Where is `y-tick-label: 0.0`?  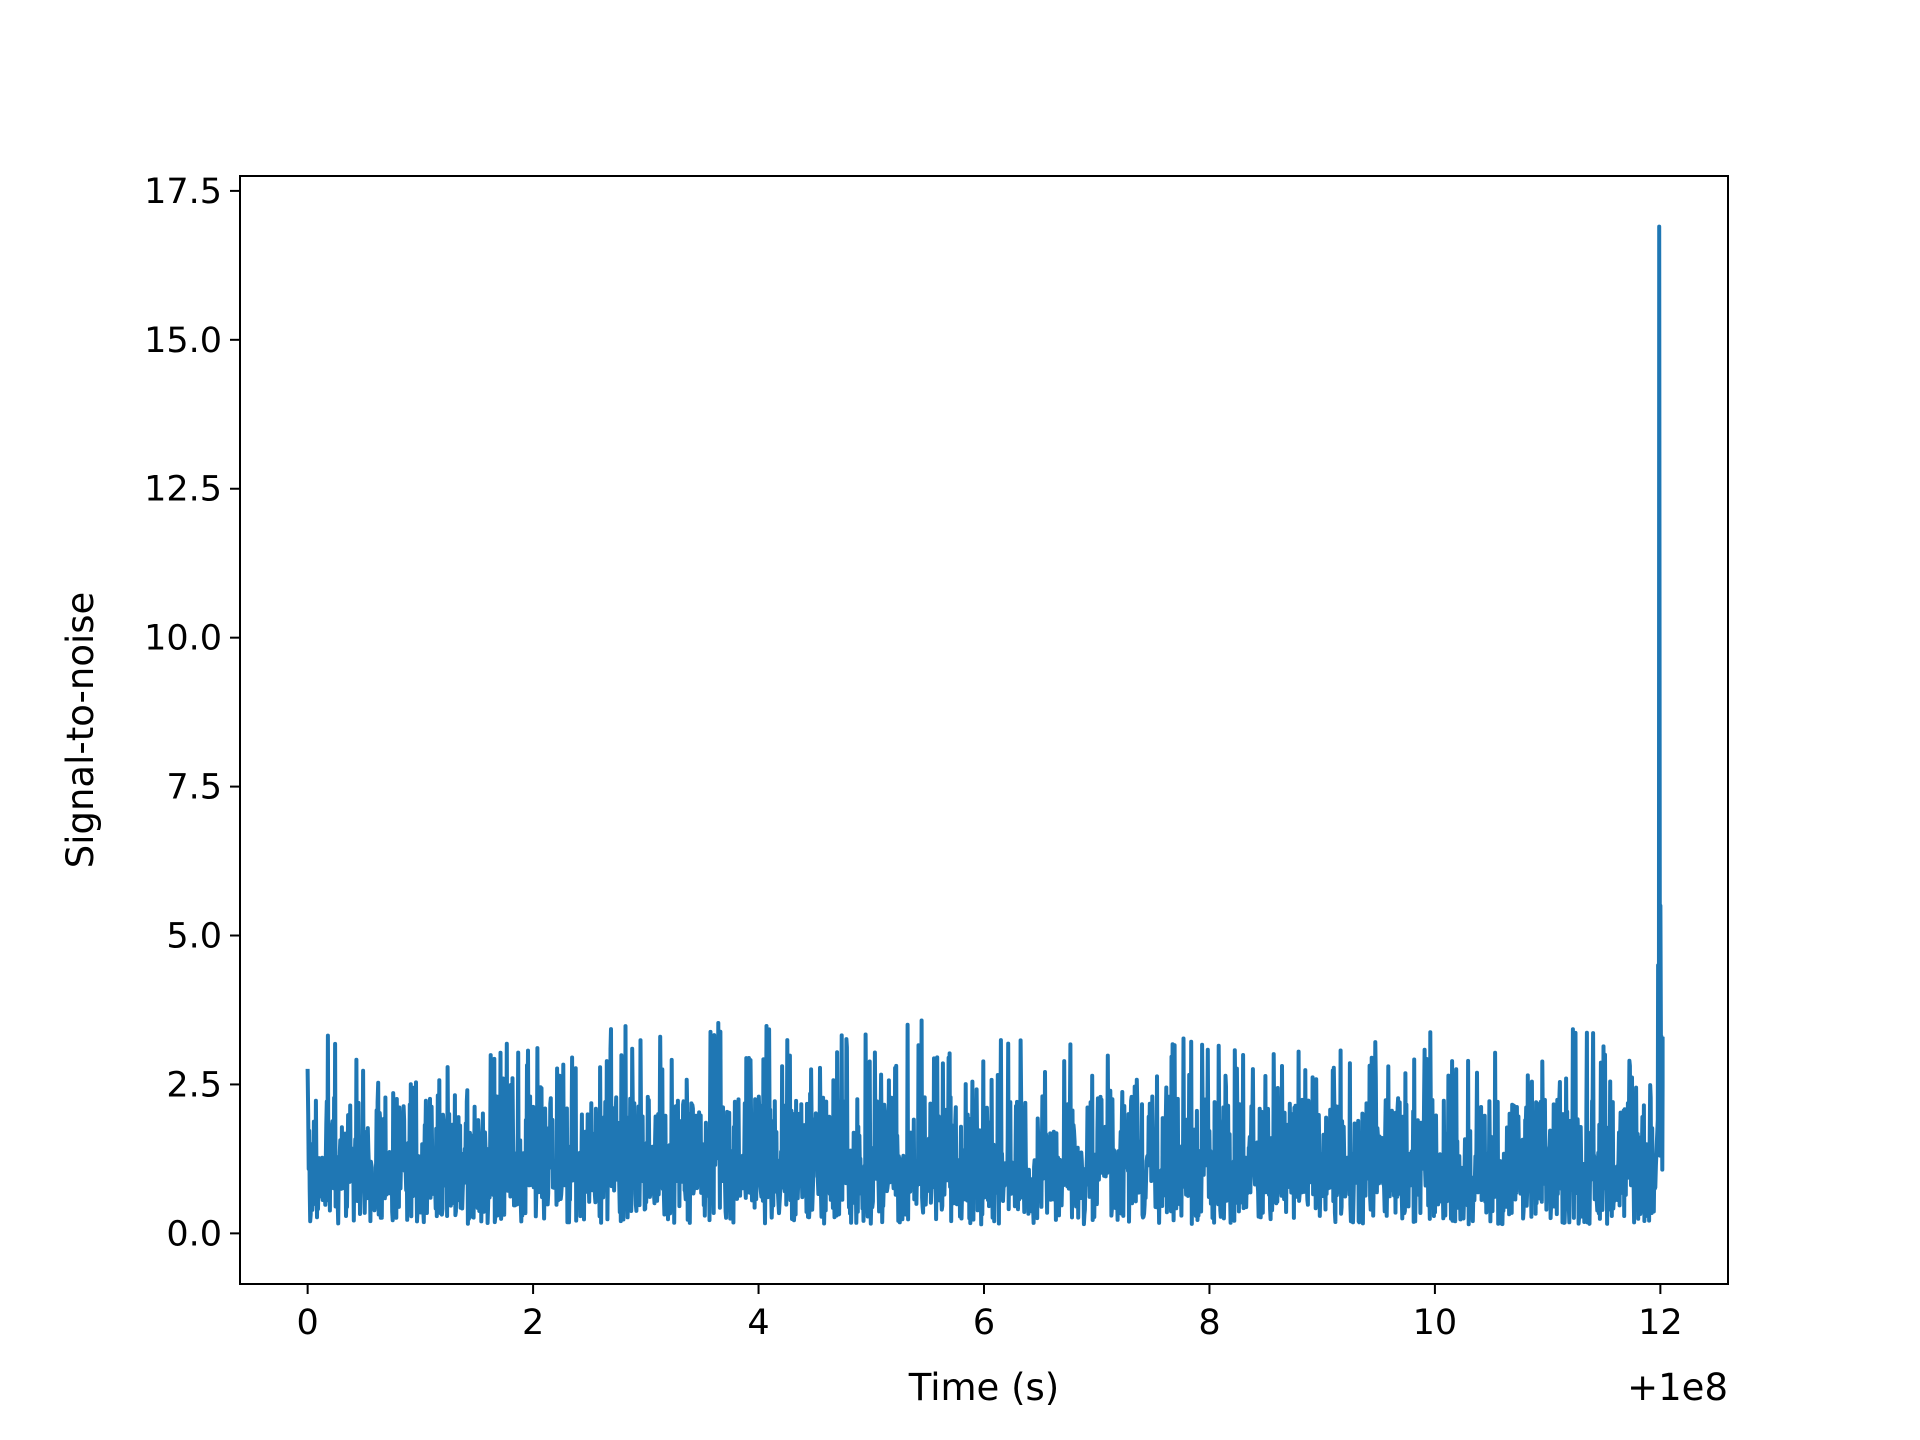 y-tick-label: 0.0 is located at coordinates (194, 1234).